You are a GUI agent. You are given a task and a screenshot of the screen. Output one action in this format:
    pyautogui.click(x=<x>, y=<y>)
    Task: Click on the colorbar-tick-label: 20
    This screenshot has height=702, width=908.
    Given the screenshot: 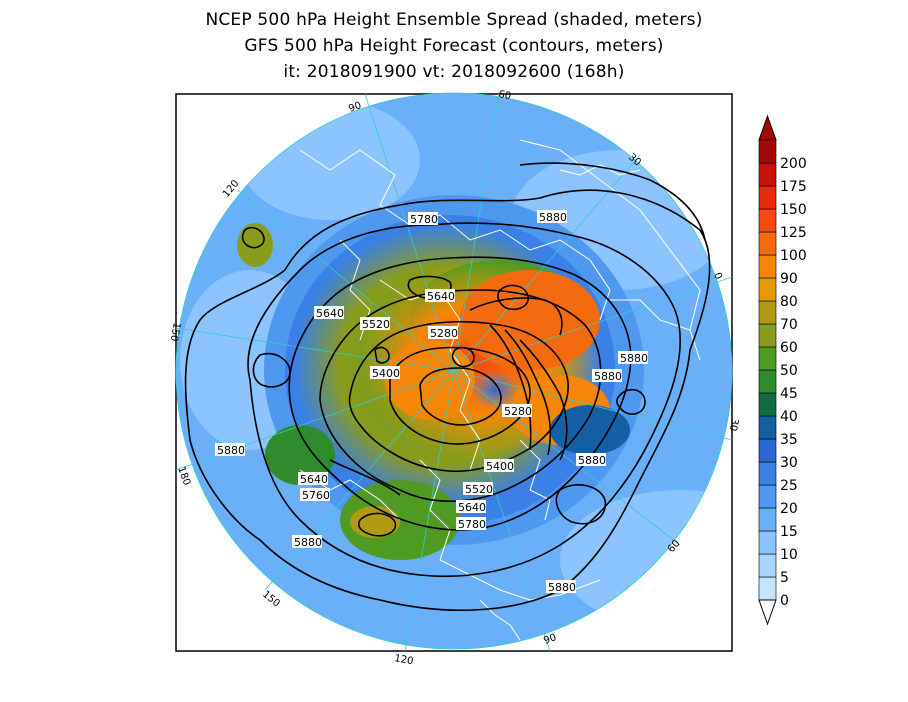 What is the action you would take?
    pyautogui.click(x=789, y=509)
    